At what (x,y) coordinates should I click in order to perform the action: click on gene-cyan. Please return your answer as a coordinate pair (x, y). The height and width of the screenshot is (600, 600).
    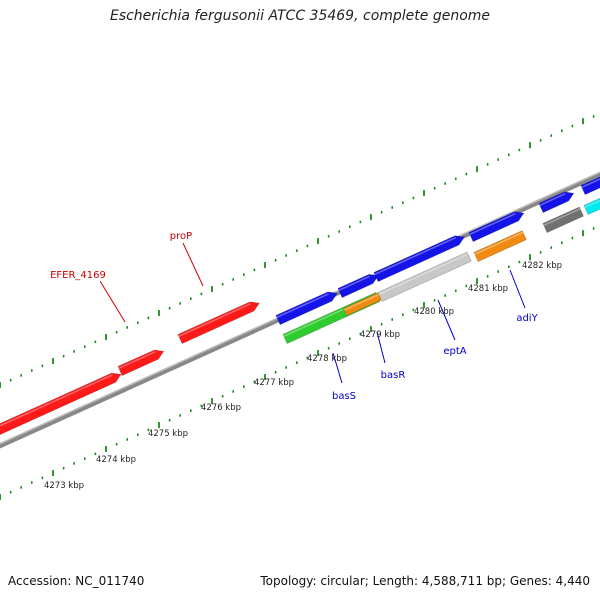
    Looking at the image, I should click on (591, 206).